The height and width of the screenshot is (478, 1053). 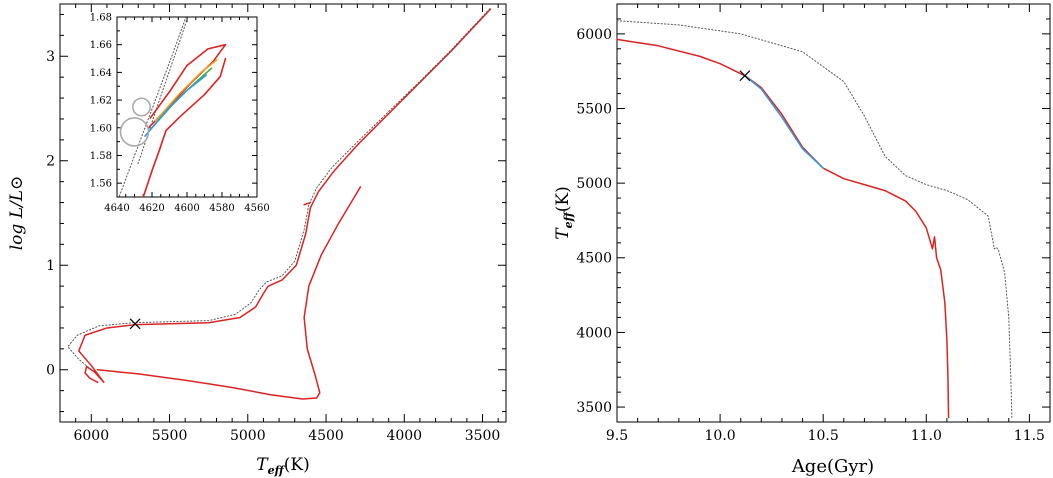 What do you see at coordinates (173, 101) in the screenshot?
I see `hr-inset-ytick: 1.62` at bounding box center [173, 101].